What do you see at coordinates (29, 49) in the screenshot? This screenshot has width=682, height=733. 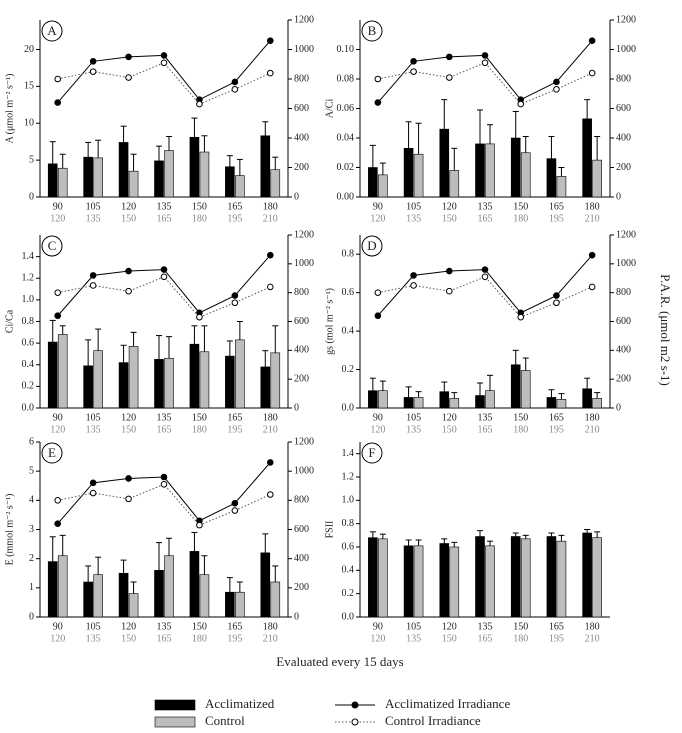 I see `y-tick-label: 20` at bounding box center [29, 49].